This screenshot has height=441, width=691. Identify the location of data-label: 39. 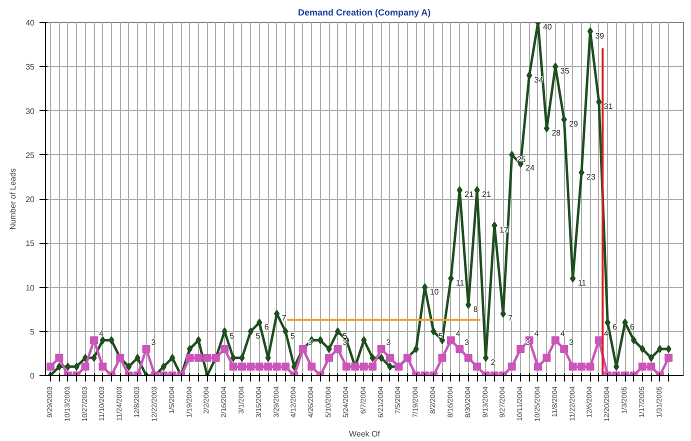
(600, 35).